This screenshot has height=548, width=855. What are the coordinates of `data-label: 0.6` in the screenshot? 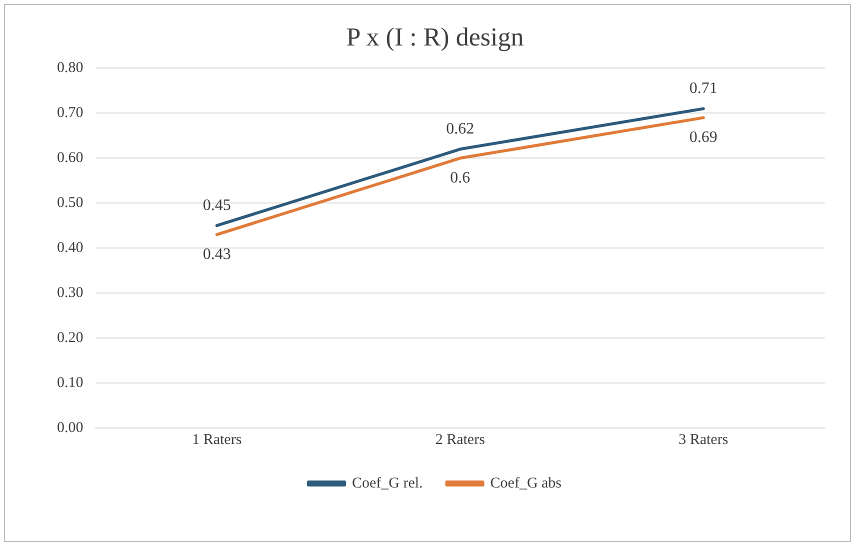 It's located at (460, 177).